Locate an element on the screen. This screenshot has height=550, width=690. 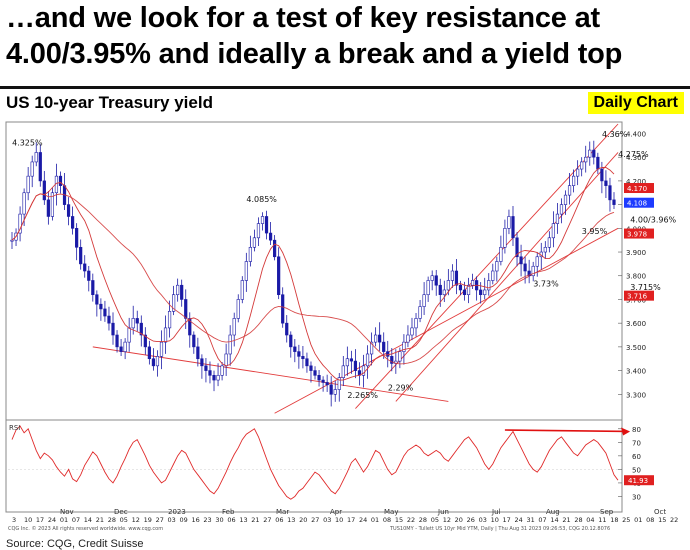
x-month-label: Jul is located at coordinates (496, 512).